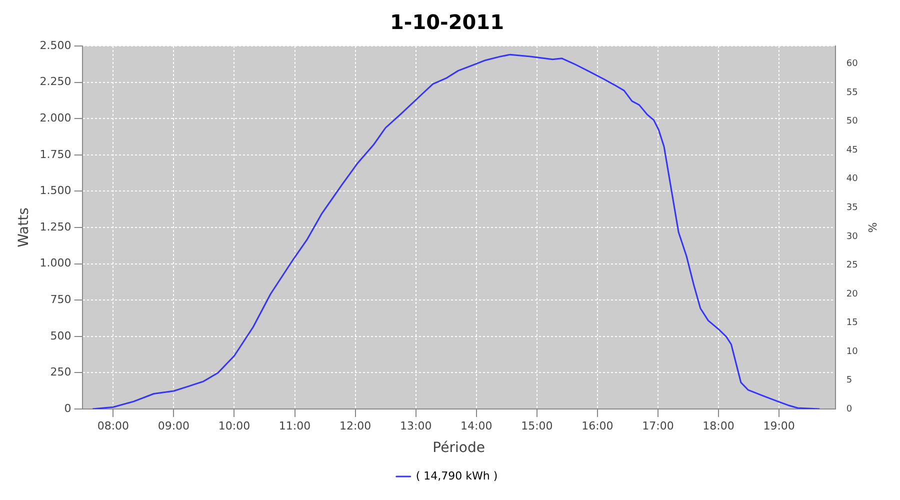 The image size is (900, 500). I want to click on y2-tick-label: 15, so click(852, 323).